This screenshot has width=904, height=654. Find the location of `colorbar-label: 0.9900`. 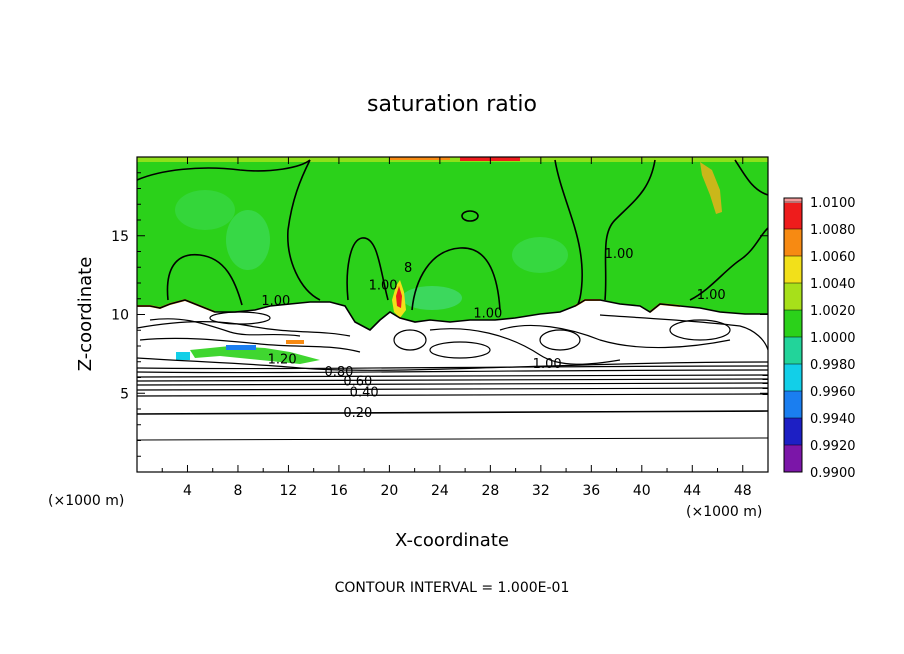

colorbar-label: 0.9900 is located at coordinates (833, 473).